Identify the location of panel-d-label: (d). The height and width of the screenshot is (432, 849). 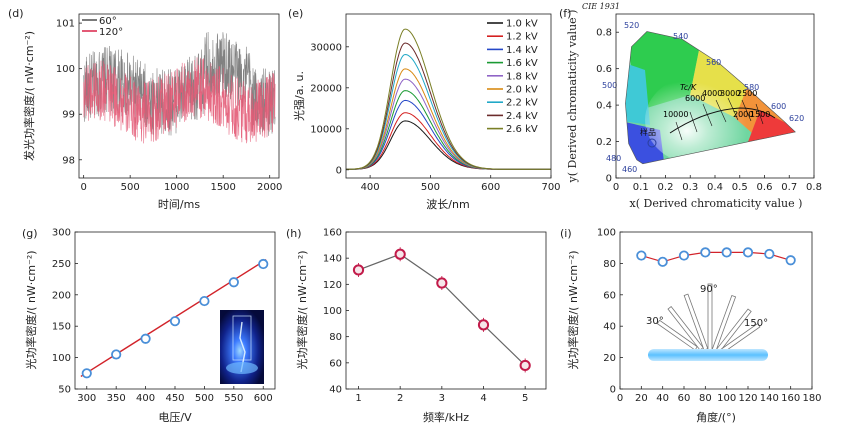
(16, 13).